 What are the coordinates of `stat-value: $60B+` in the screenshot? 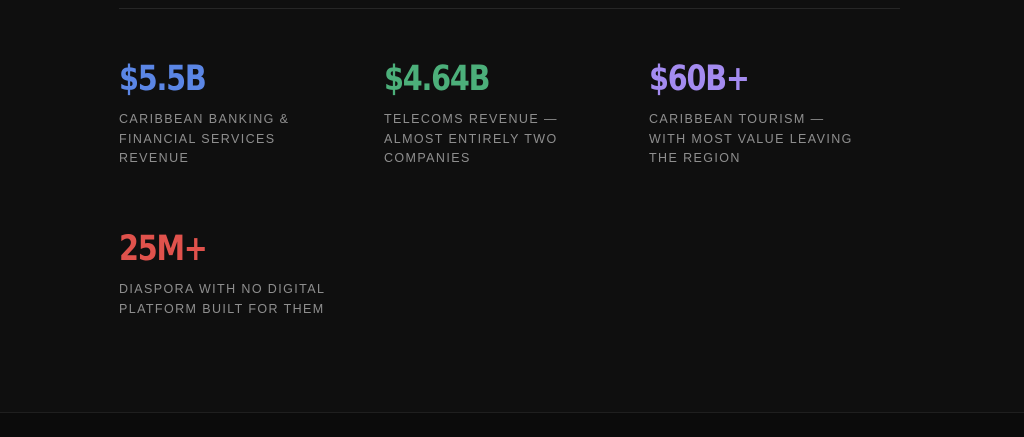 It's located at (699, 79).